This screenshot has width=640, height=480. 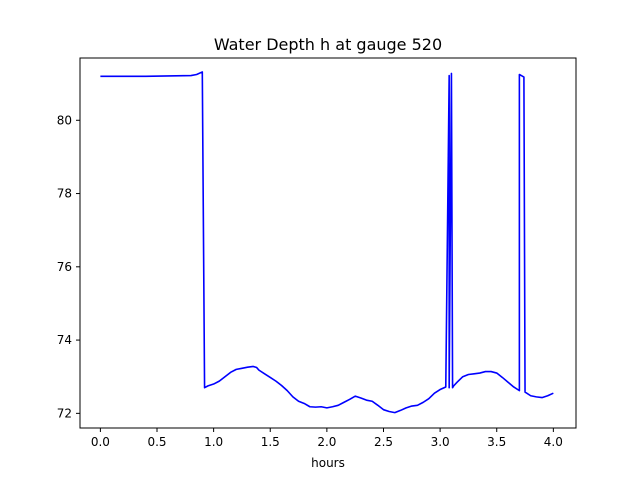 What do you see at coordinates (383, 442) in the screenshot?
I see `x-tick-label: 2.5` at bounding box center [383, 442].